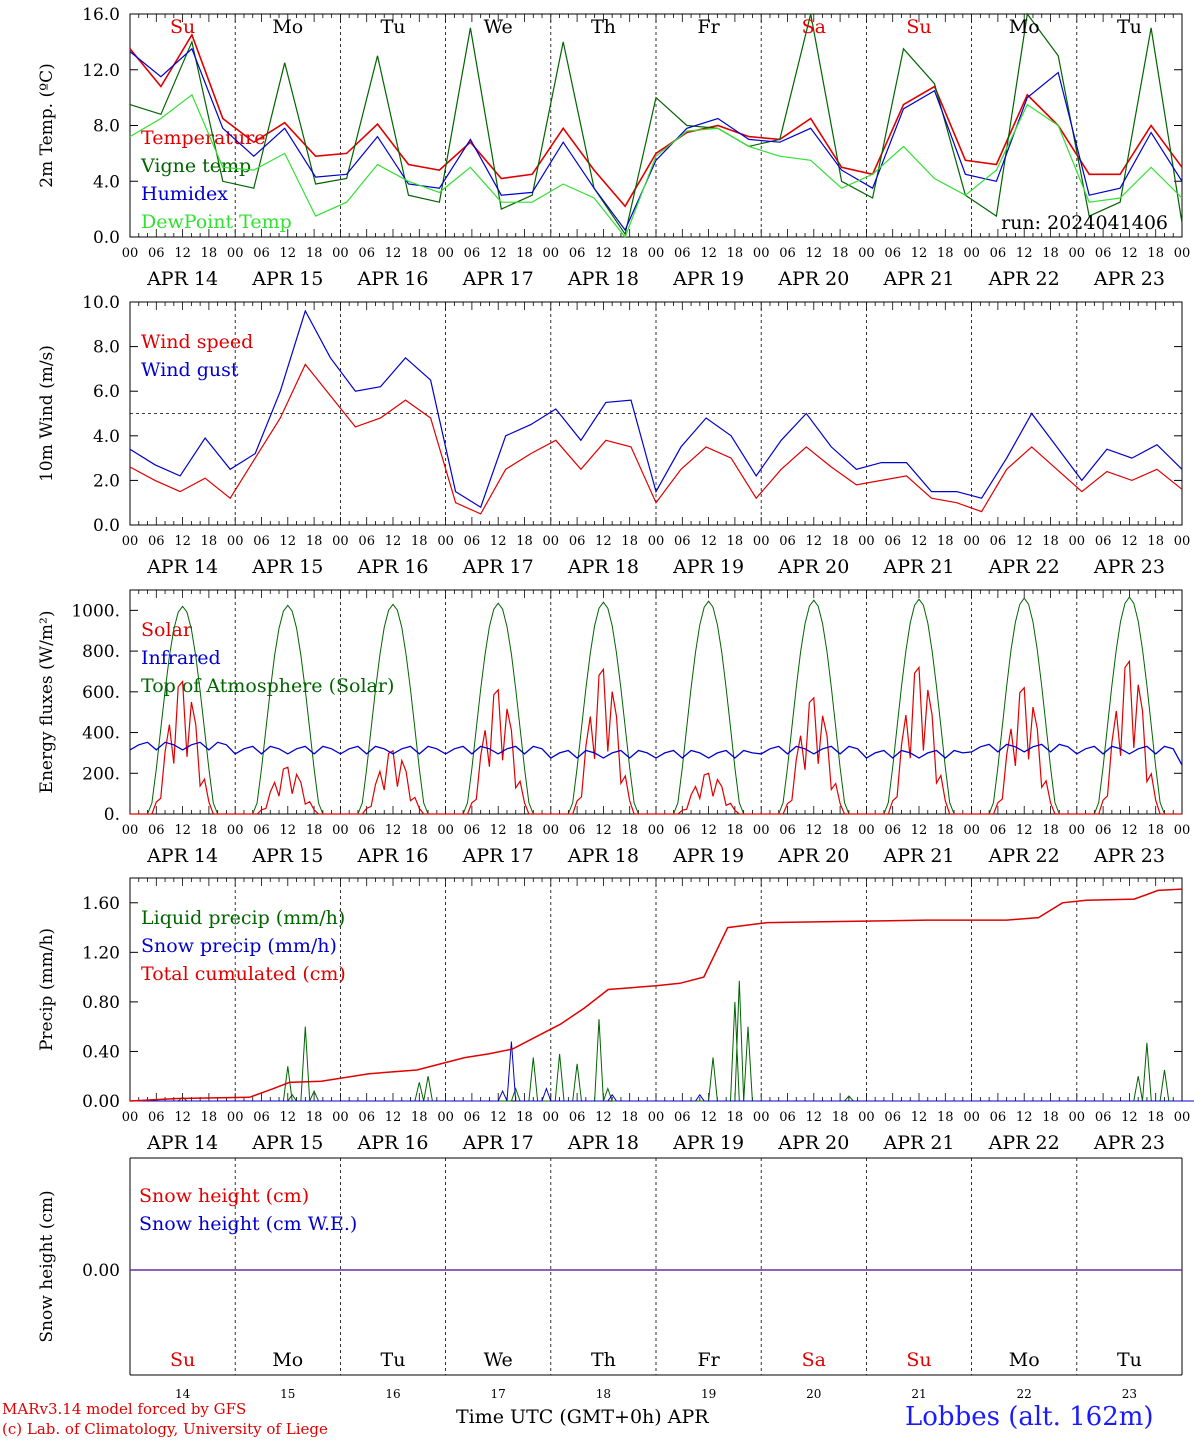  Describe the element at coordinates (47, 413) in the screenshot. I see `y-axis-label: 10m Wind (m/s)` at that location.